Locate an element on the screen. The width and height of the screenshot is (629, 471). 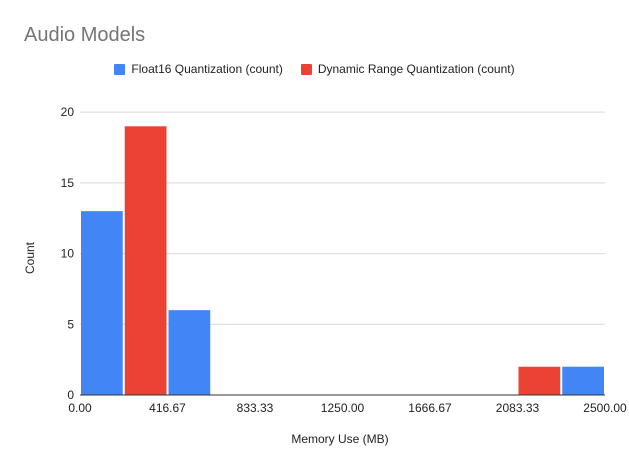
legend-swatch-float16 is located at coordinates (120, 69).